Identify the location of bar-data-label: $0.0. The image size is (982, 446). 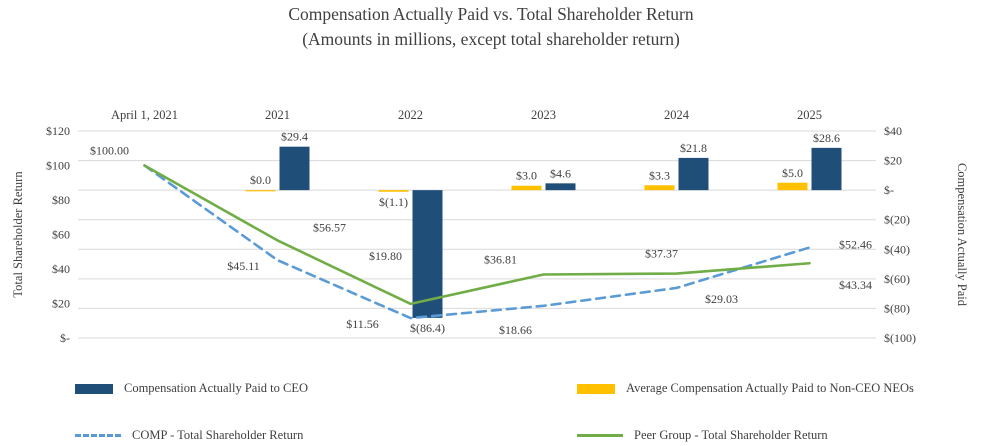
(260, 180).